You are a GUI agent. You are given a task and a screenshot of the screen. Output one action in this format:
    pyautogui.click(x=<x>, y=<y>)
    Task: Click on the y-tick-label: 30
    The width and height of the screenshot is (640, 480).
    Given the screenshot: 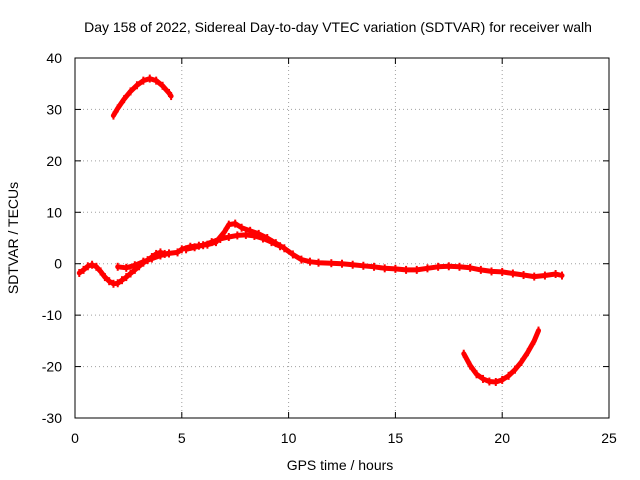 What is the action you would take?
    pyautogui.click(x=54, y=109)
    